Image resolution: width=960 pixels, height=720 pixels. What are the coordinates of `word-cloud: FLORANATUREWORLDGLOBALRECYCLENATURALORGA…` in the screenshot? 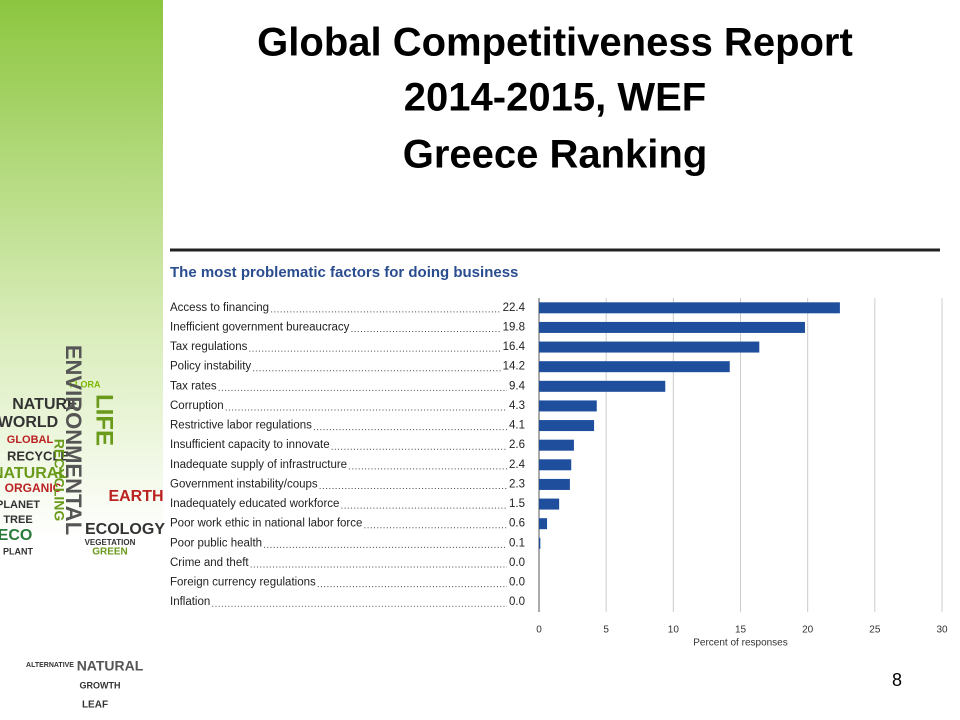 It's located at (82, 528).